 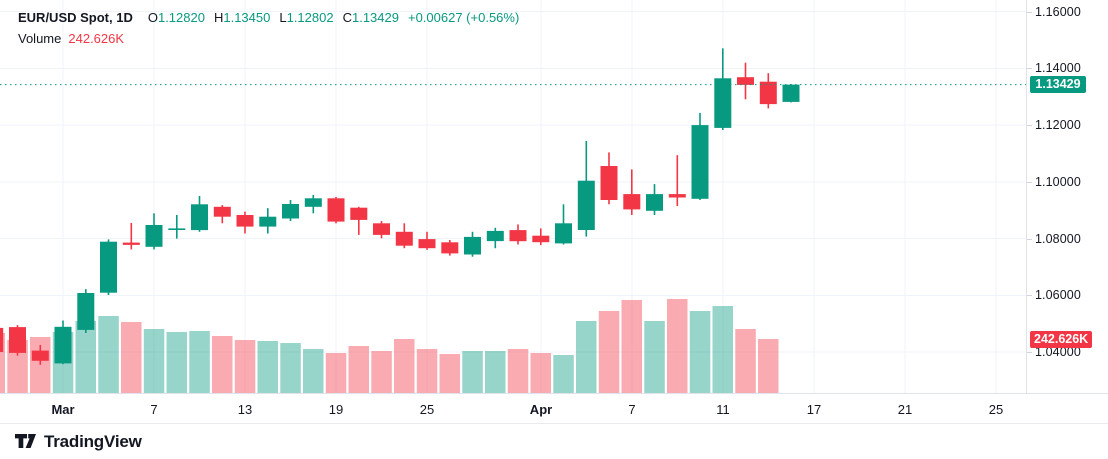 I want to click on low-label: L, so click(x=283, y=17).